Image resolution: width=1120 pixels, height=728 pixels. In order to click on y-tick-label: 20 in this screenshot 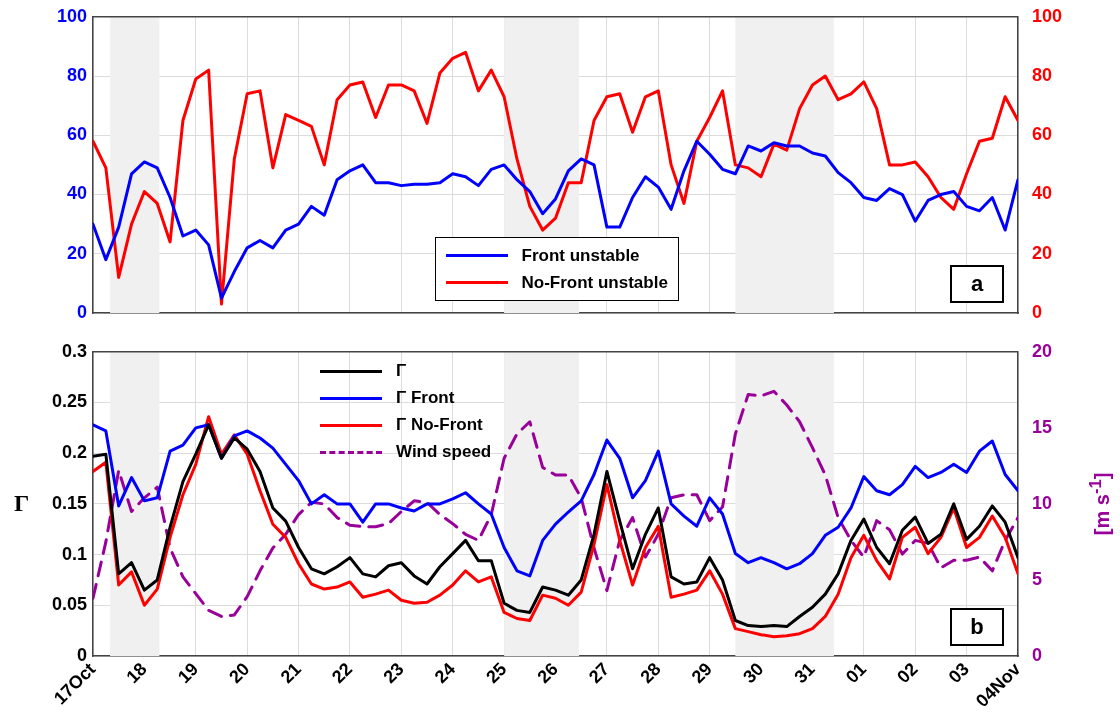, I will do `click(76, 252)`.